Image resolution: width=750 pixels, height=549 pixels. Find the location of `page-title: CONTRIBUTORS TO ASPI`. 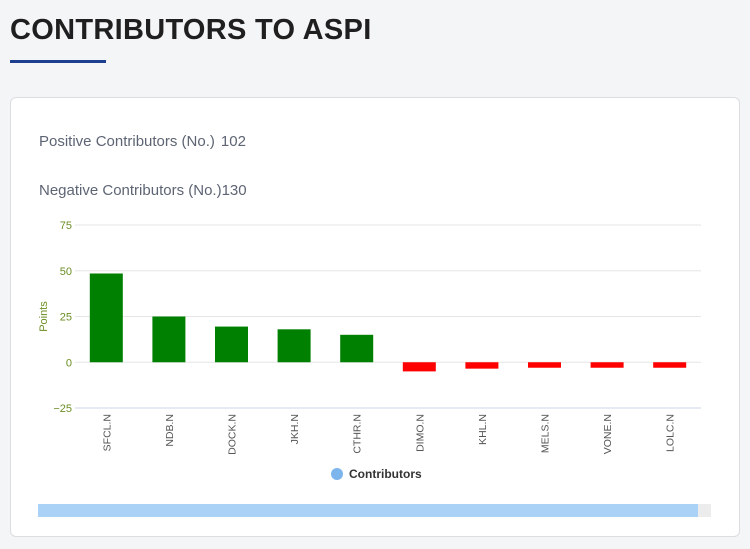

page-title: CONTRIBUTORS TO ASPI is located at coordinates (191, 30).